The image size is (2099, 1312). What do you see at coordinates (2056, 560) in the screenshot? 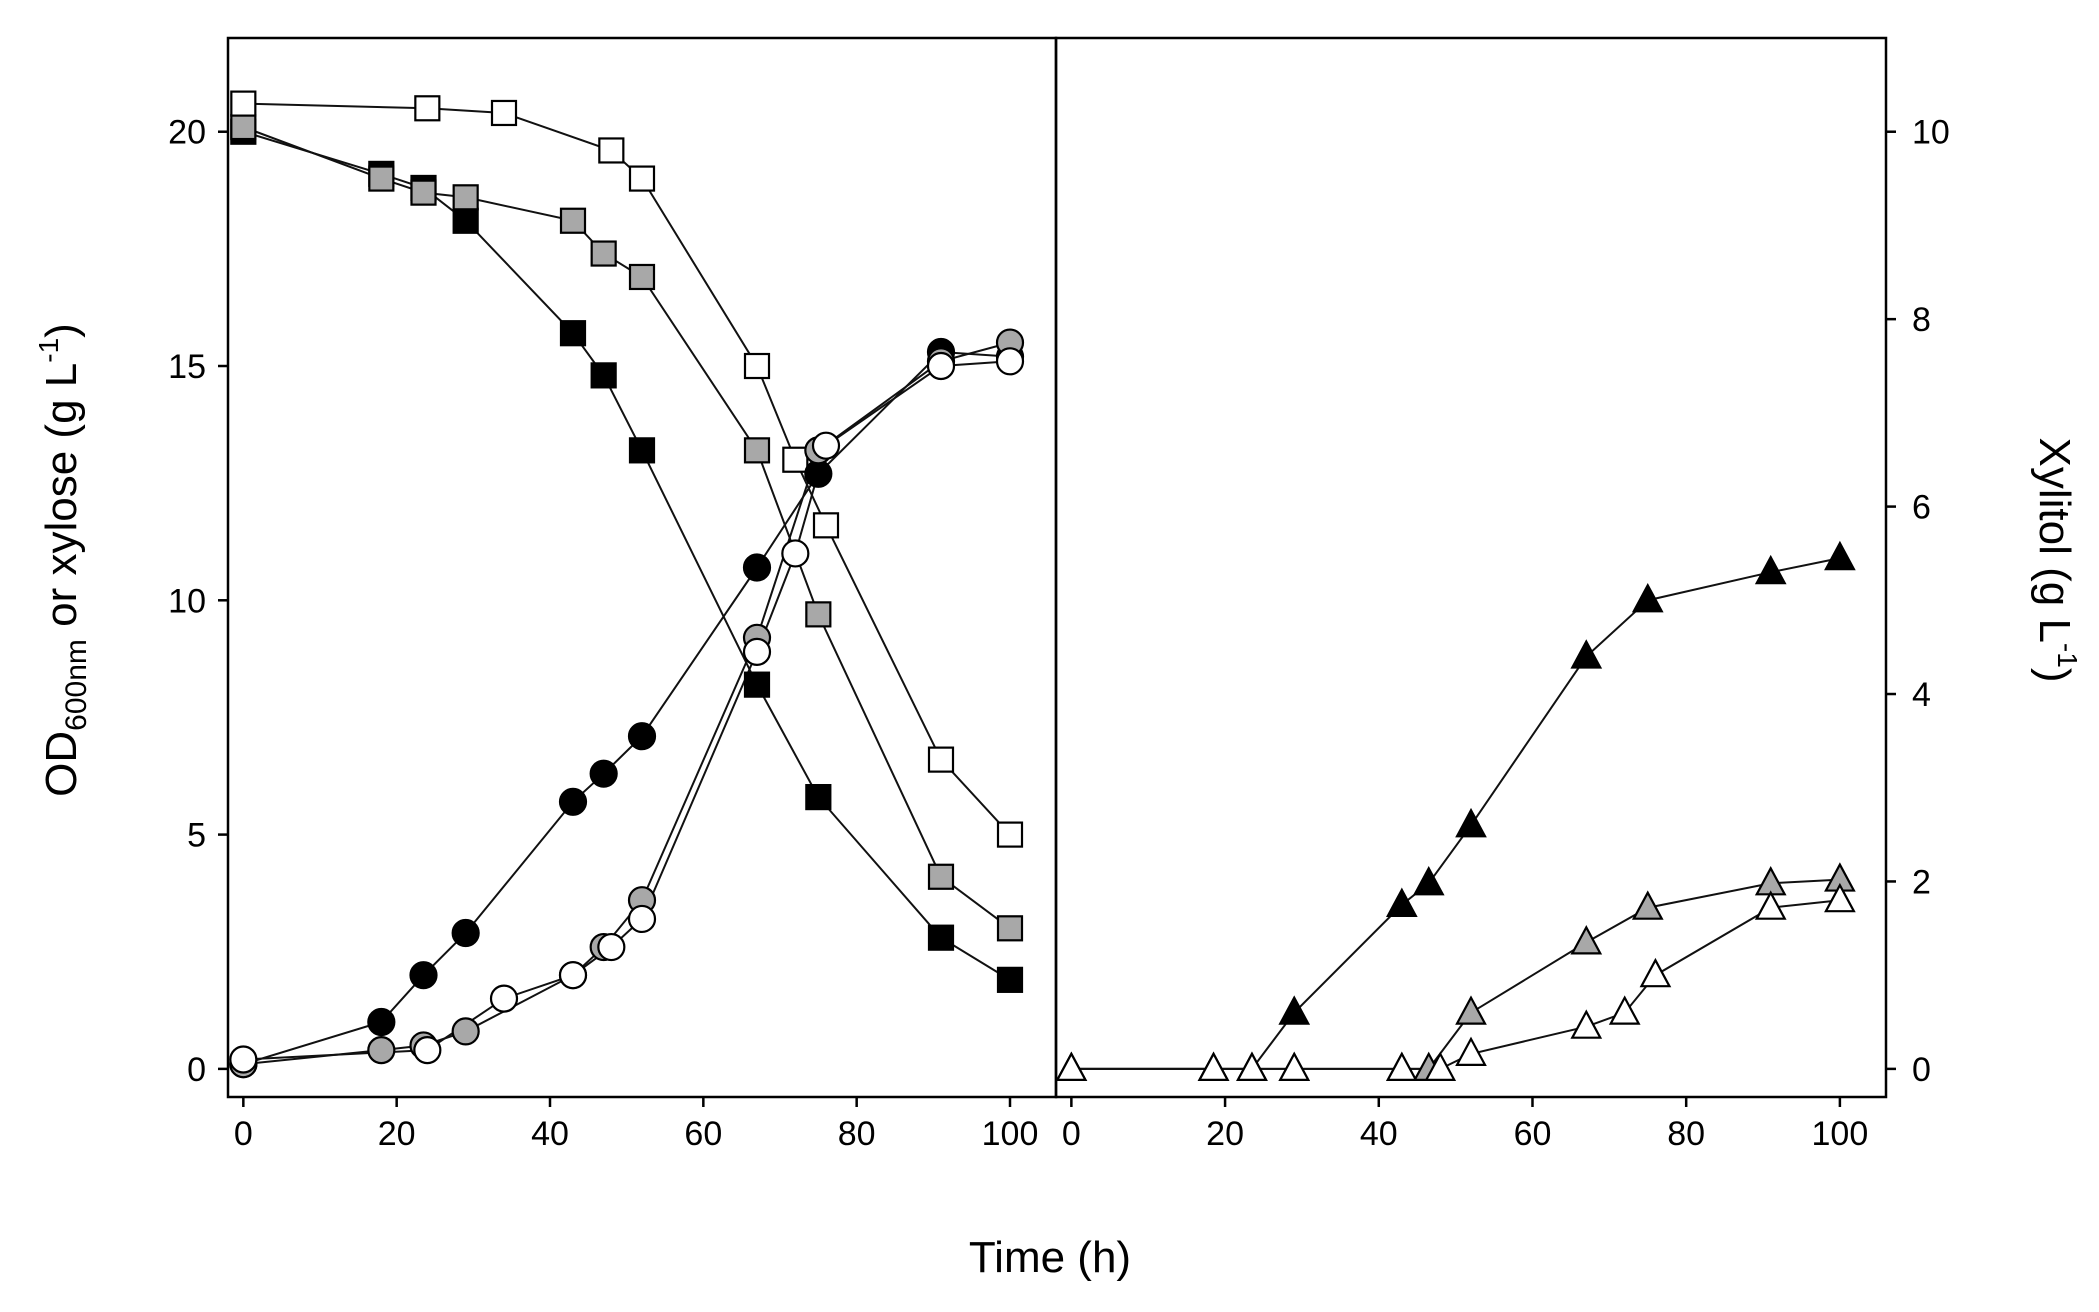
I see `right-y-axis-title: Xylitol (g L-1)` at bounding box center [2056, 560].